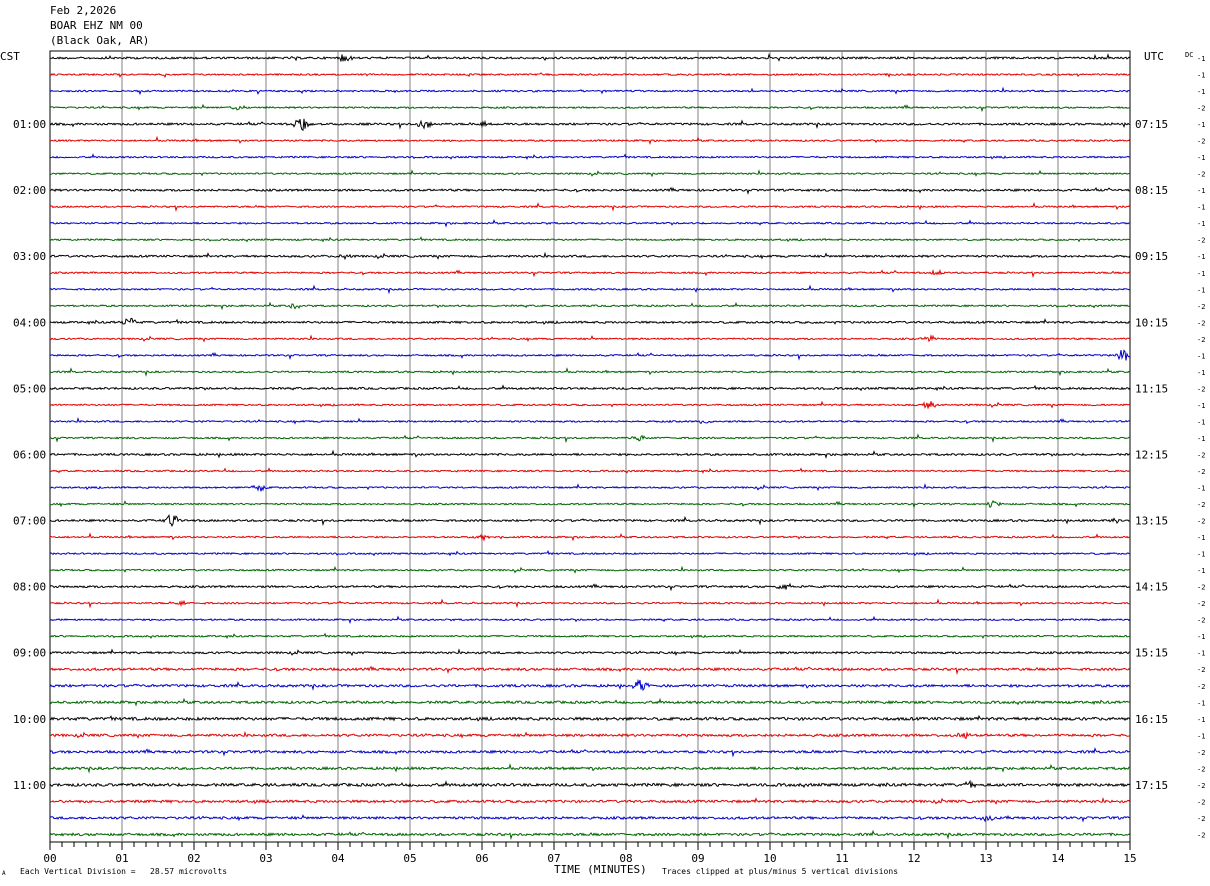 The width and height of the screenshot is (1210, 886). I want to click on right-hour-label: 14:15, so click(1151, 587).